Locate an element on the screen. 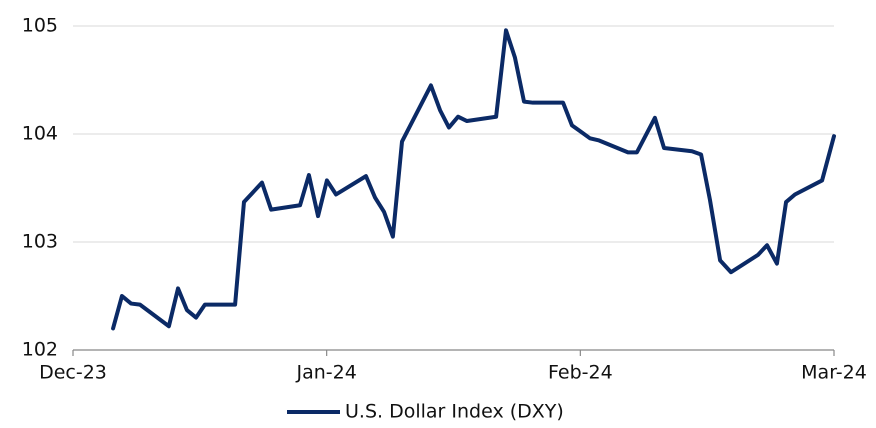 This screenshot has height=428, width=876. x-tick-label: Jan-24 is located at coordinates (326, 373).